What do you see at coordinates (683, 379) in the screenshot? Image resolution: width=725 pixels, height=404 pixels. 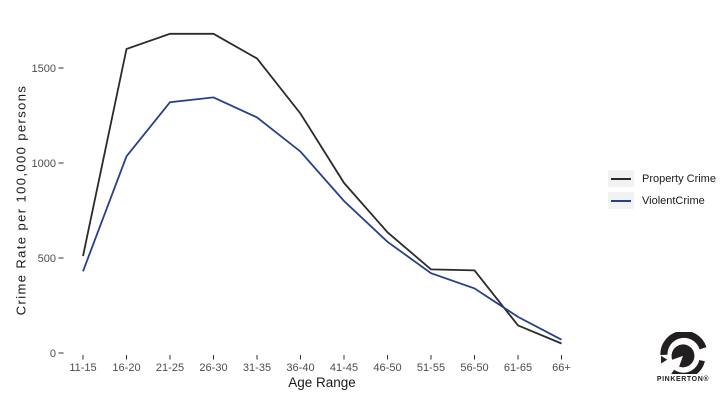 I see `brand-wordmark: PINKERTON®` at bounding box center [683, 379].